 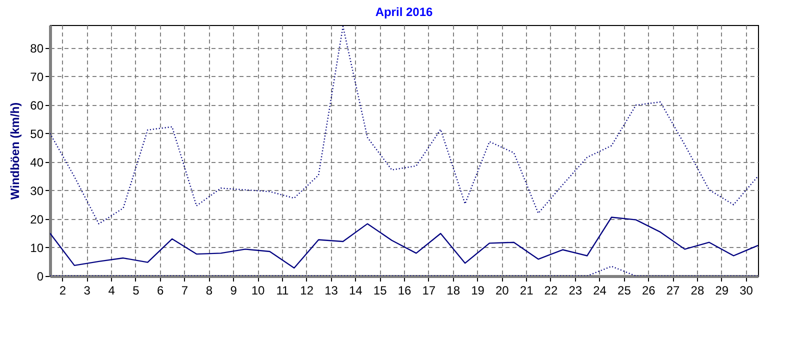 What do you see at coordinates (62, 291) in the screenshot?
I see `x-tick-label: 2` at bounding box center [62, 291].